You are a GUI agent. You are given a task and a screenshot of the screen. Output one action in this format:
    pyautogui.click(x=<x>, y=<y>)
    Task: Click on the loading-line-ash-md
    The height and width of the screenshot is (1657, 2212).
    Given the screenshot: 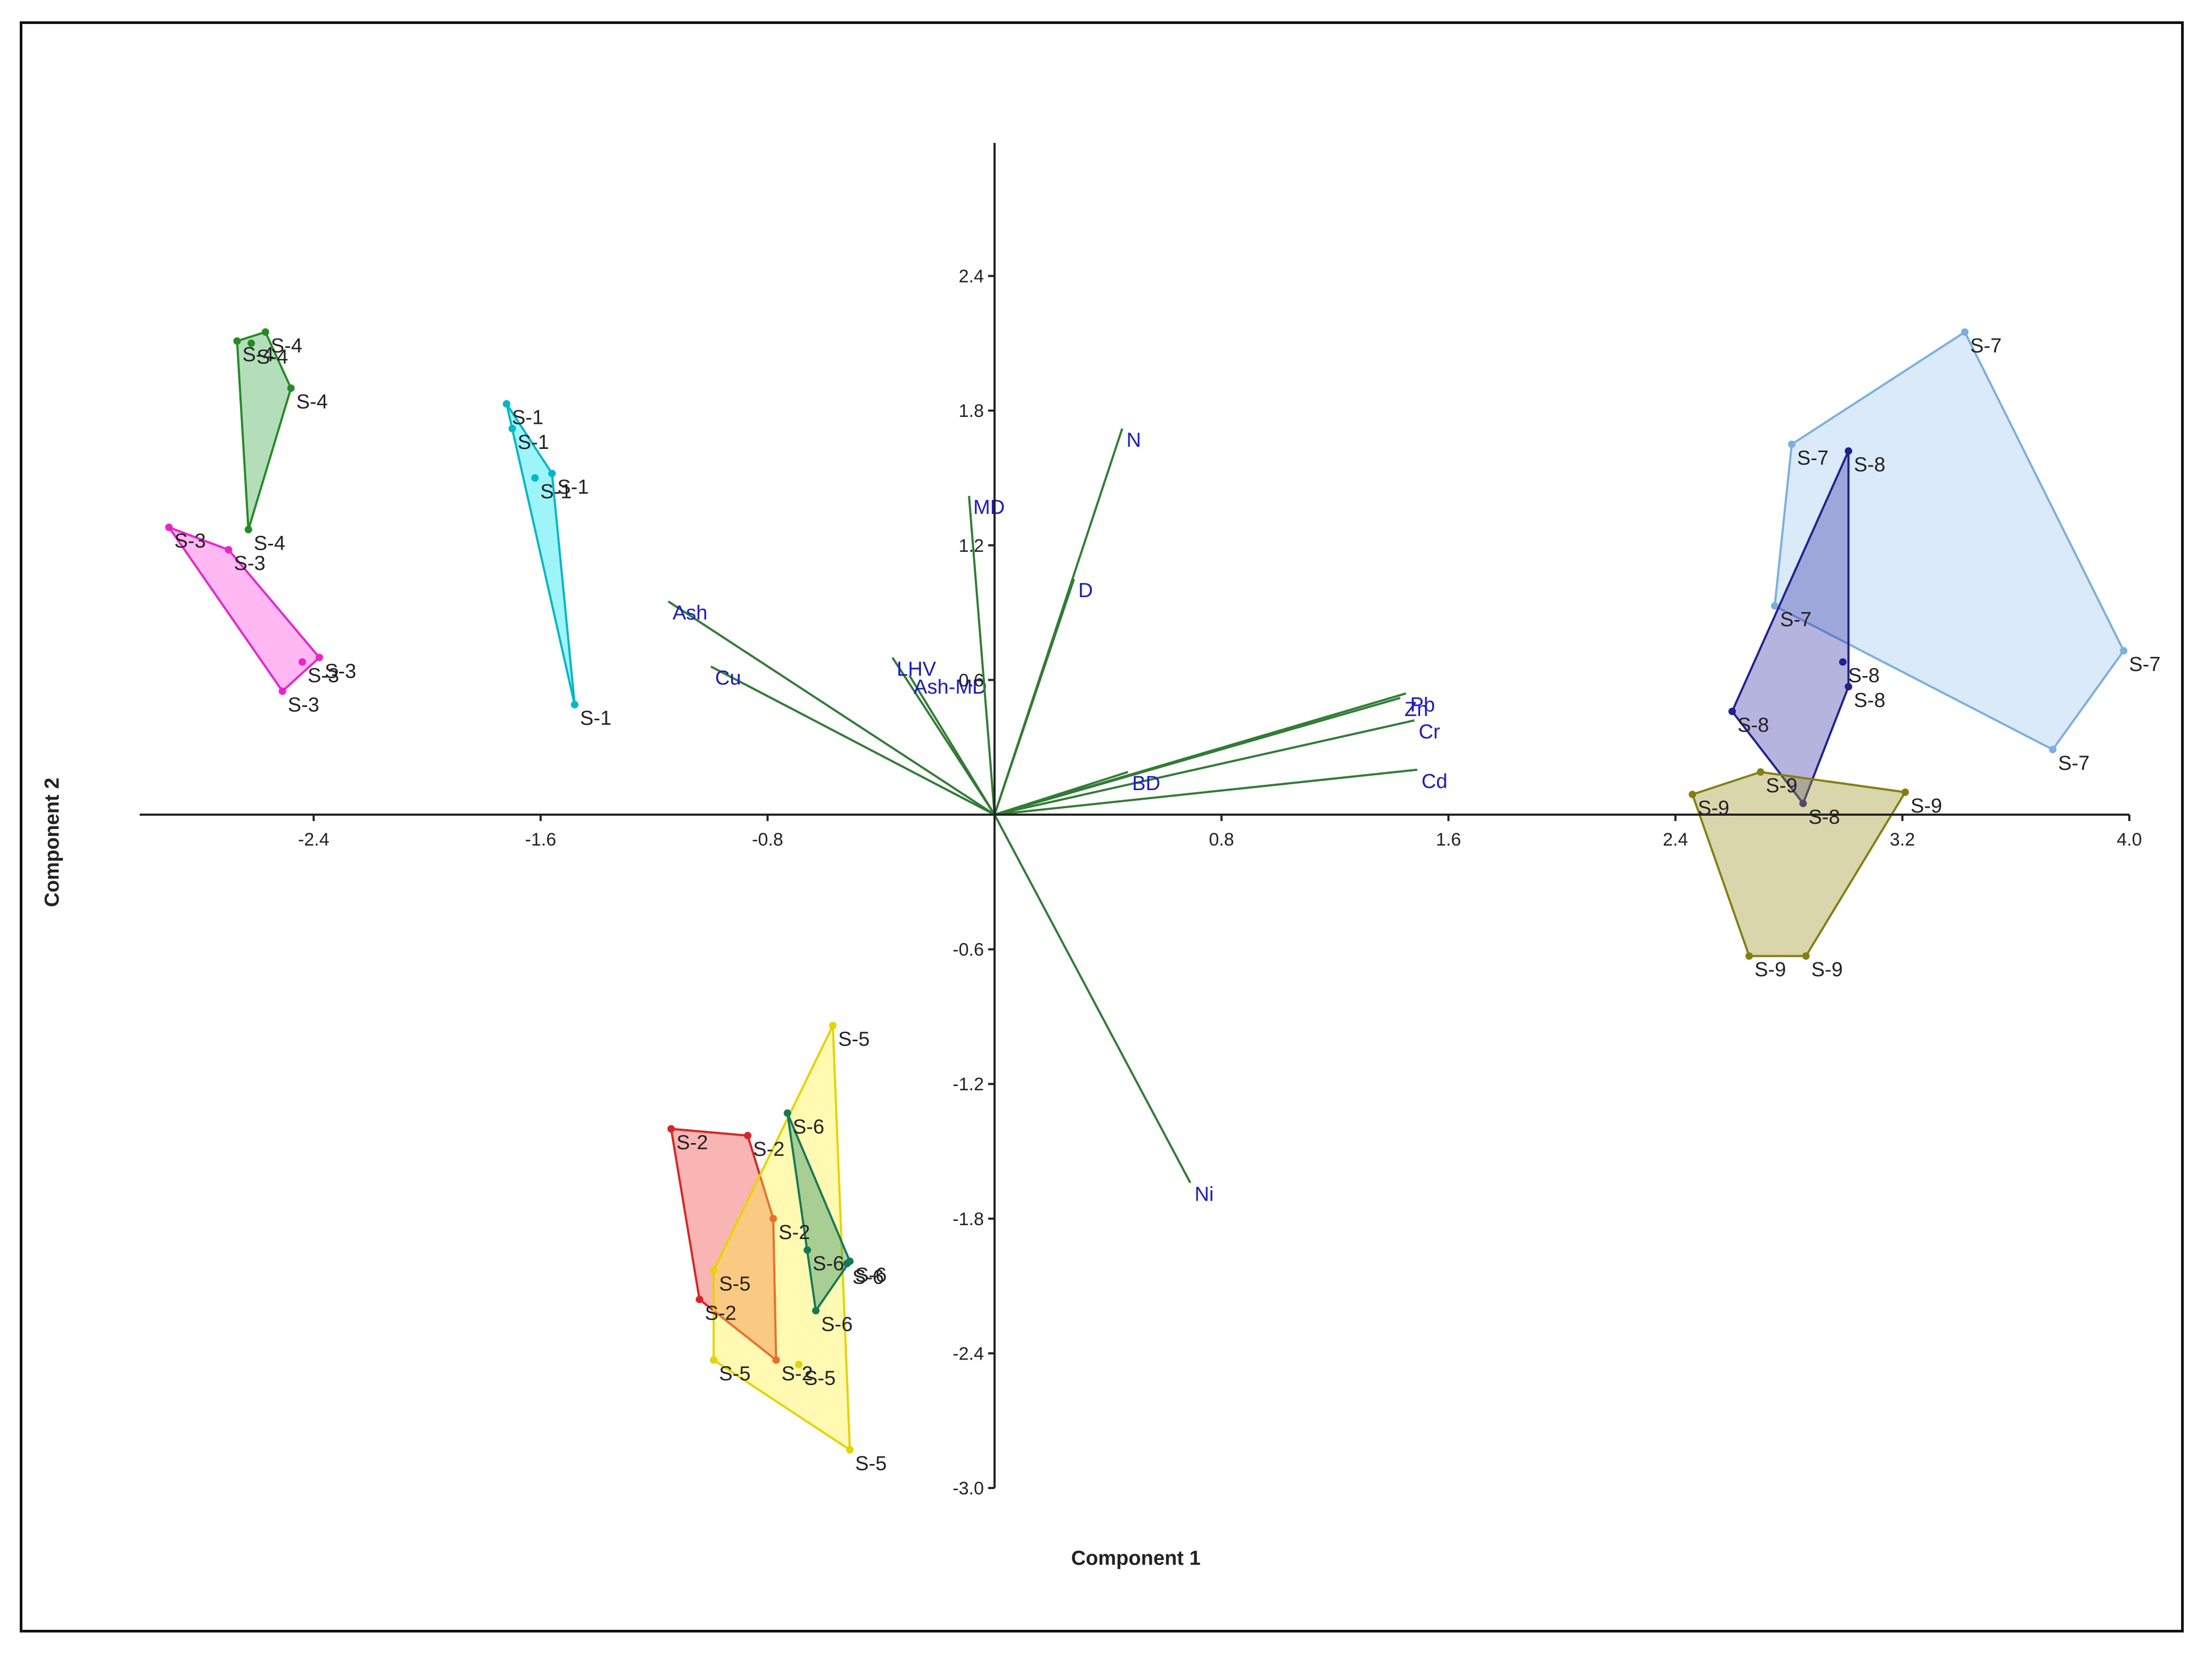 What is the action you would take?
    pyautogui.click(x=952, y=745)
    